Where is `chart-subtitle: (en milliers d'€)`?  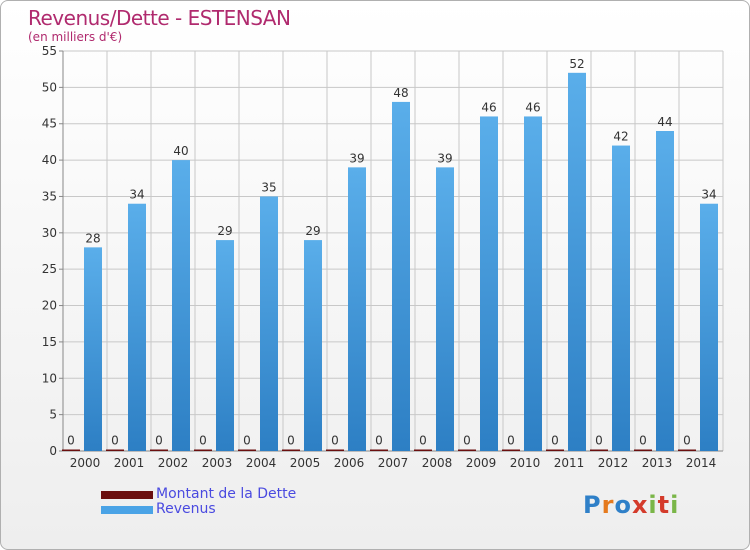 chart-subtitle: (en milliers d'€) is located at coordinates (75, 37).